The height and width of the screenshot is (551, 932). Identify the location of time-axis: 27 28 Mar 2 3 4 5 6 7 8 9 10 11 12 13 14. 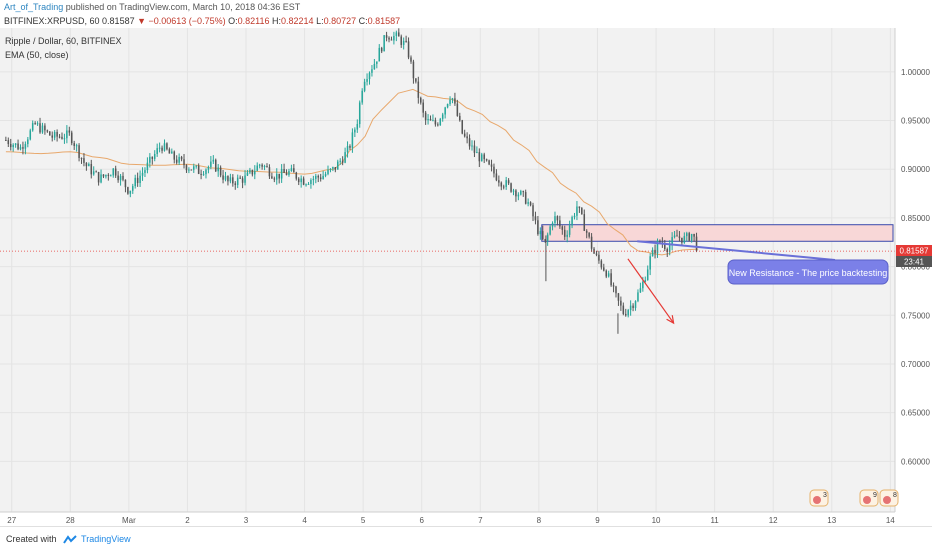
(447, 518).